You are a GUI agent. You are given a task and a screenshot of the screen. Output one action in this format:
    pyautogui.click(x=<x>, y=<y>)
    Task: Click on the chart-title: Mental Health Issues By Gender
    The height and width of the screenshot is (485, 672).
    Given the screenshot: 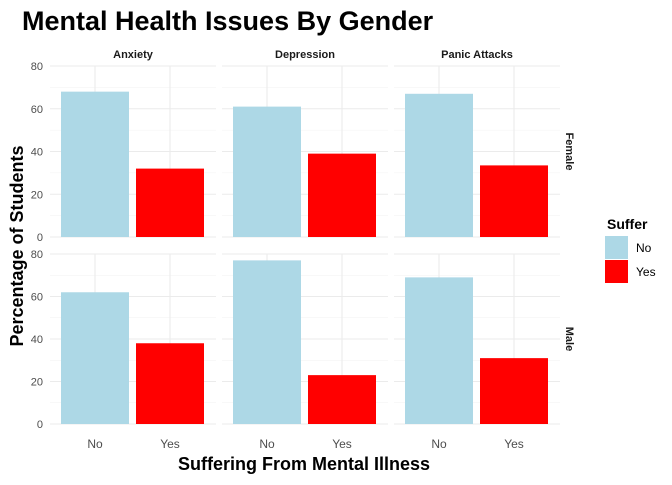 What is the action you would take?
    pyautogui.click(x=228, y=21)
    